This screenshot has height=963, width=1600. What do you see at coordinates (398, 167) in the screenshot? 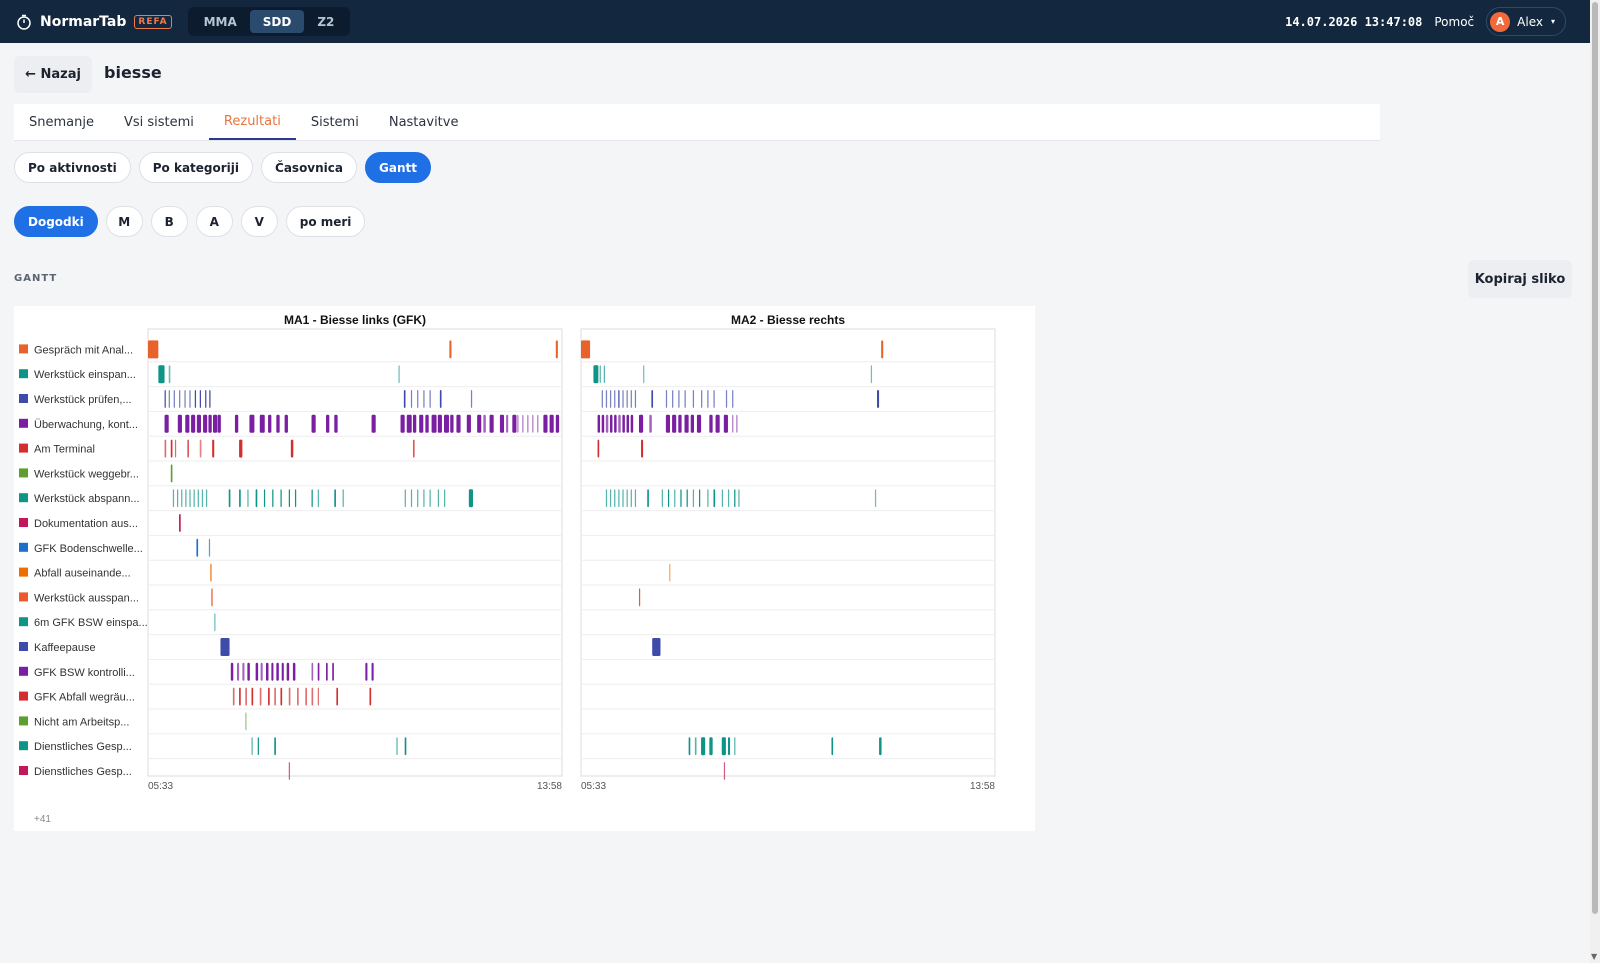
I see `view-gantt-button: Gantt` at bounding box center [398, 167].